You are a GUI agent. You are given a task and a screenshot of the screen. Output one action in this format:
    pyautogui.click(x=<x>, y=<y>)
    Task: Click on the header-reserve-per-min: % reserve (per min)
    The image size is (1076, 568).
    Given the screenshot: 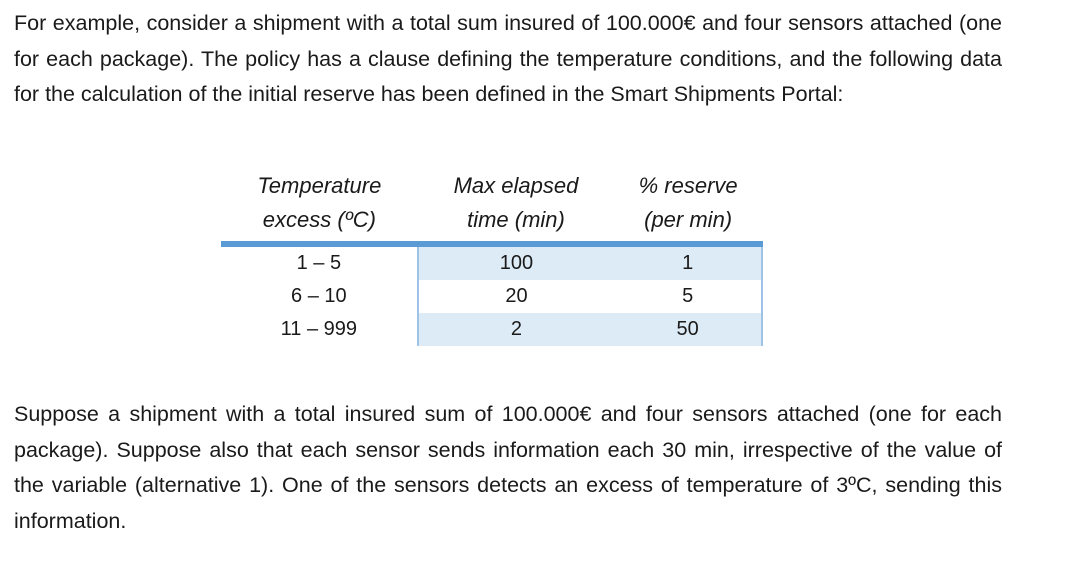 What is the action you would take?
    pyautogui.click(x=688, y=207)
    